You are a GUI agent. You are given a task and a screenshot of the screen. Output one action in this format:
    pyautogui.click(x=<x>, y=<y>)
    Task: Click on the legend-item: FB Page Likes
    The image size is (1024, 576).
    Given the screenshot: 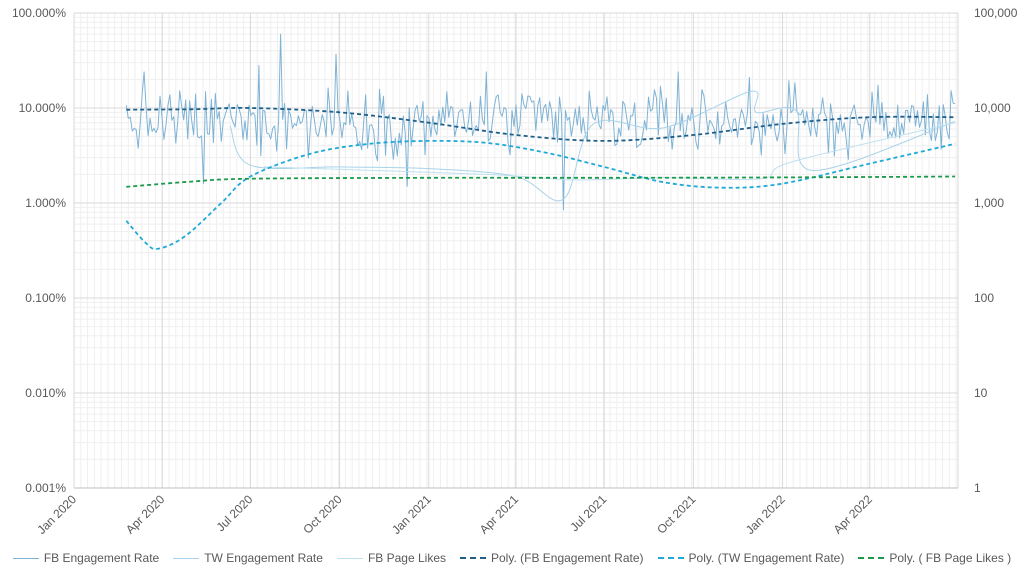 What is the action you would take?
    pyautogui.click(x=391, y=558)
    